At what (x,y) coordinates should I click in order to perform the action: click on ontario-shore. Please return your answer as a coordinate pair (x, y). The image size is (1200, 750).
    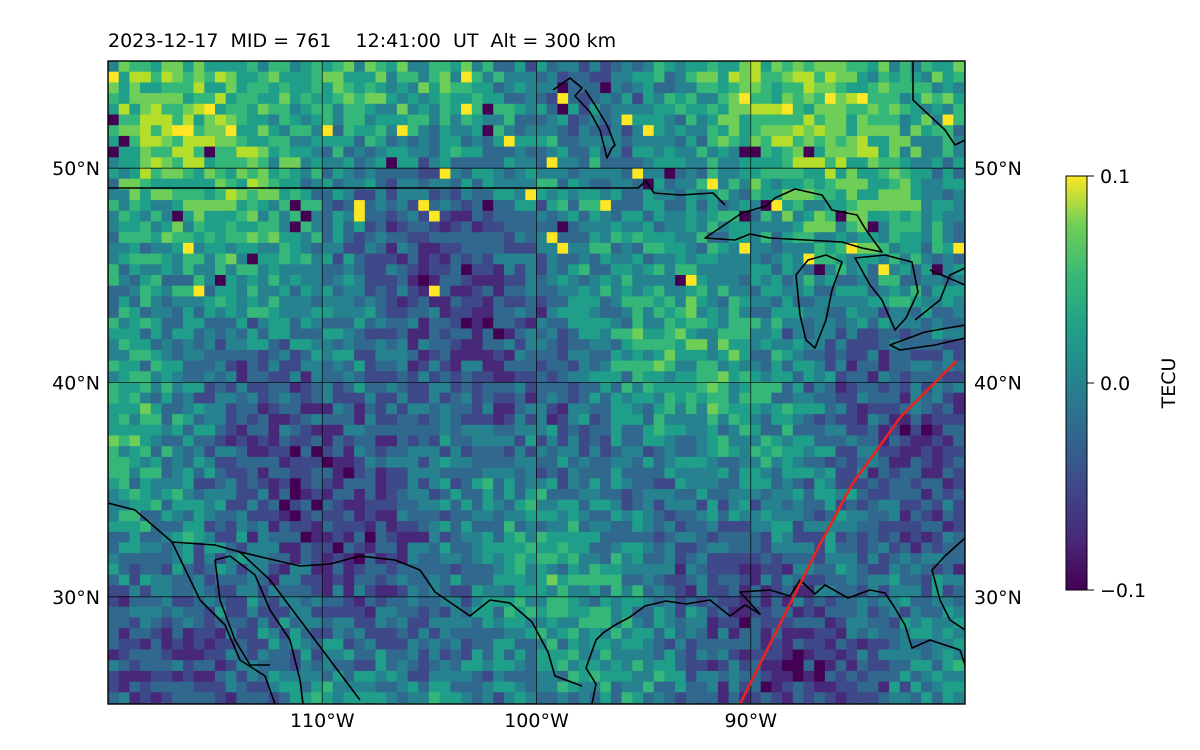
    Looking at the image, I should click on (939, 294).